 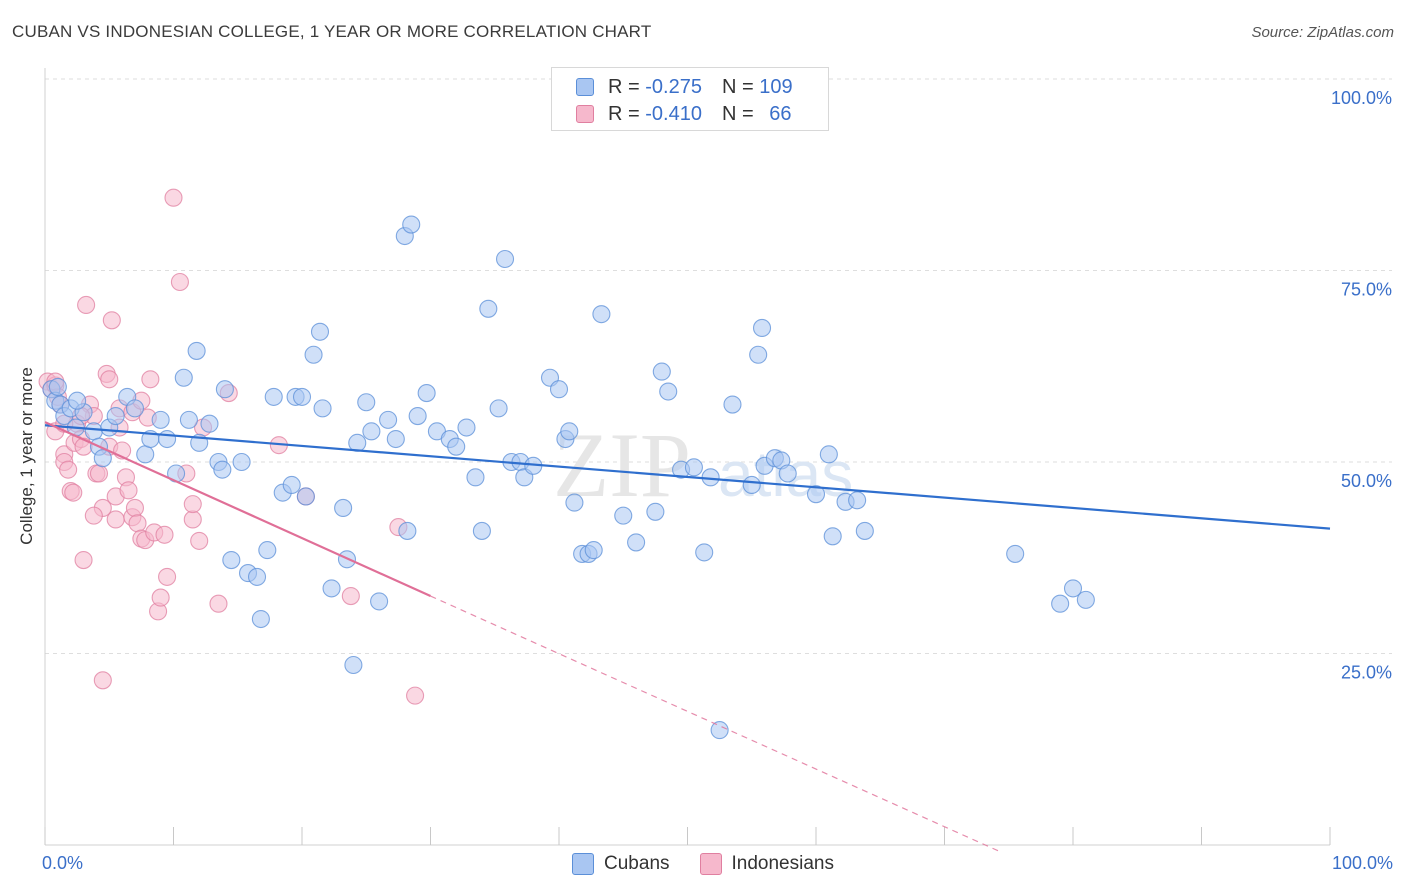 What do you see at coordinates (1362, 863) in the screenshot?
I see `x-tick-label-max: 100.0%` at bounding box center [1362, 863].